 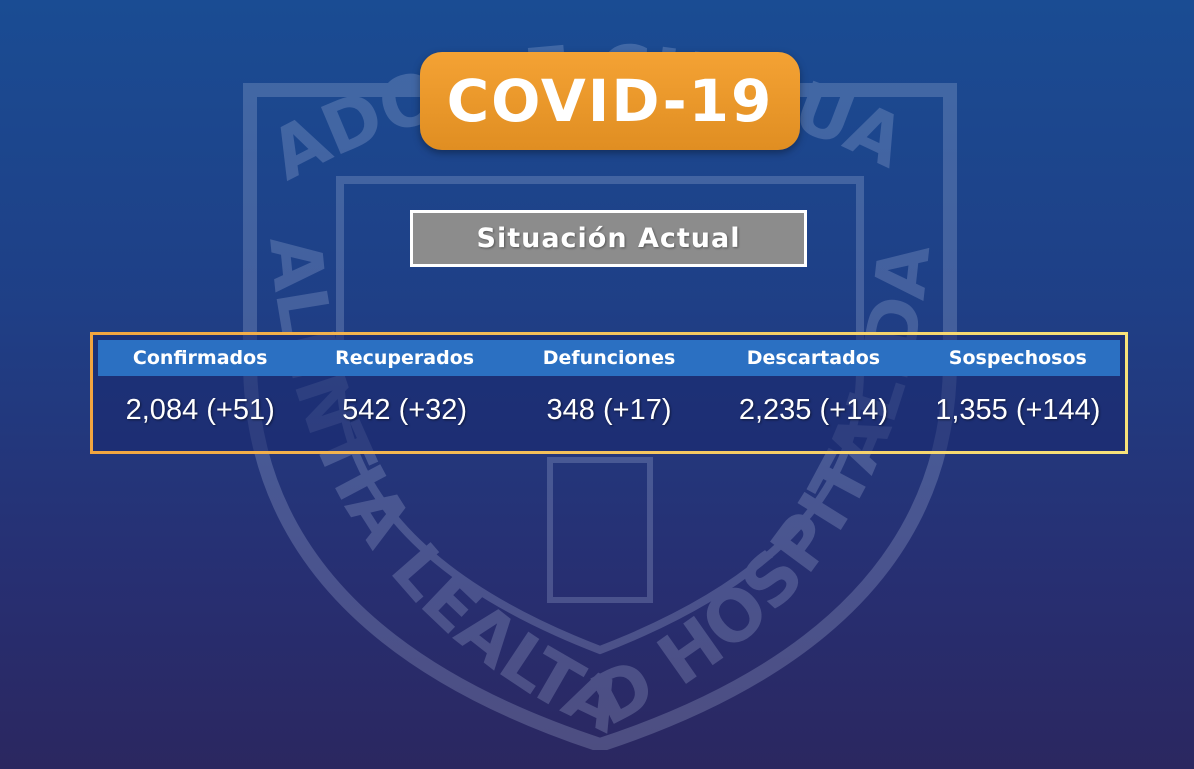 I want to click on title: COVID-19, so click(x=610, y=101).